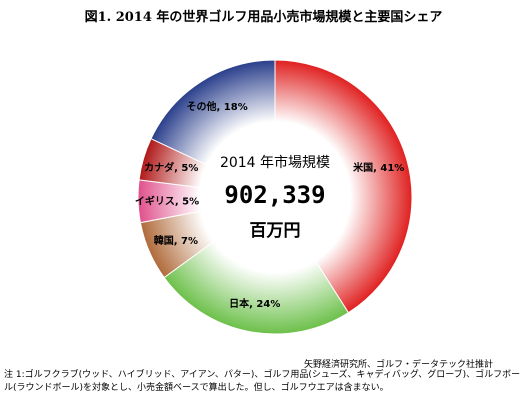  I want to click on slice-label-4: カナダ, 5%, so click(171, 167).